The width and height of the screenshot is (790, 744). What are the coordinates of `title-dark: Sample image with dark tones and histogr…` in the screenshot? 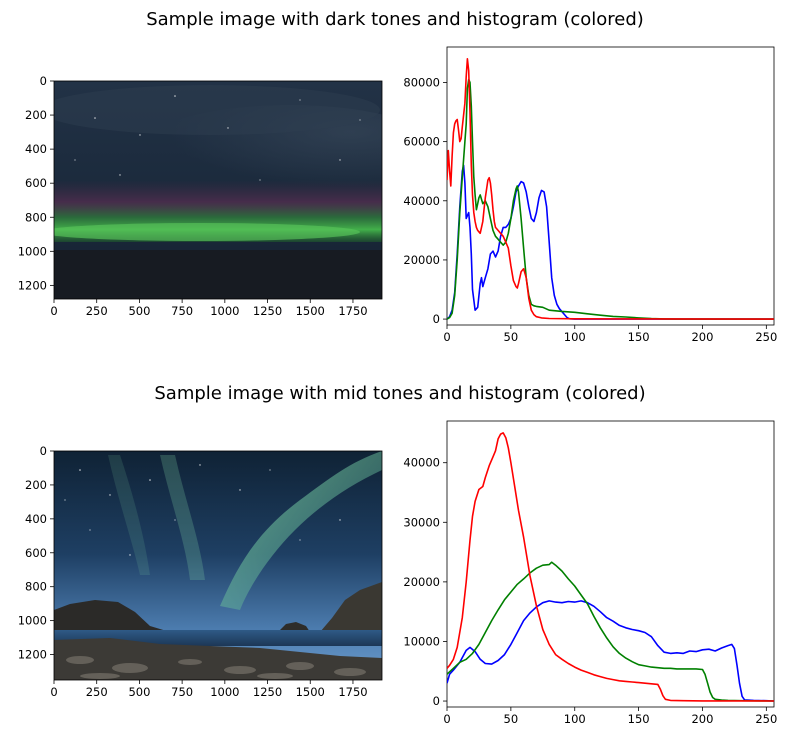 It's located at (395, 19).